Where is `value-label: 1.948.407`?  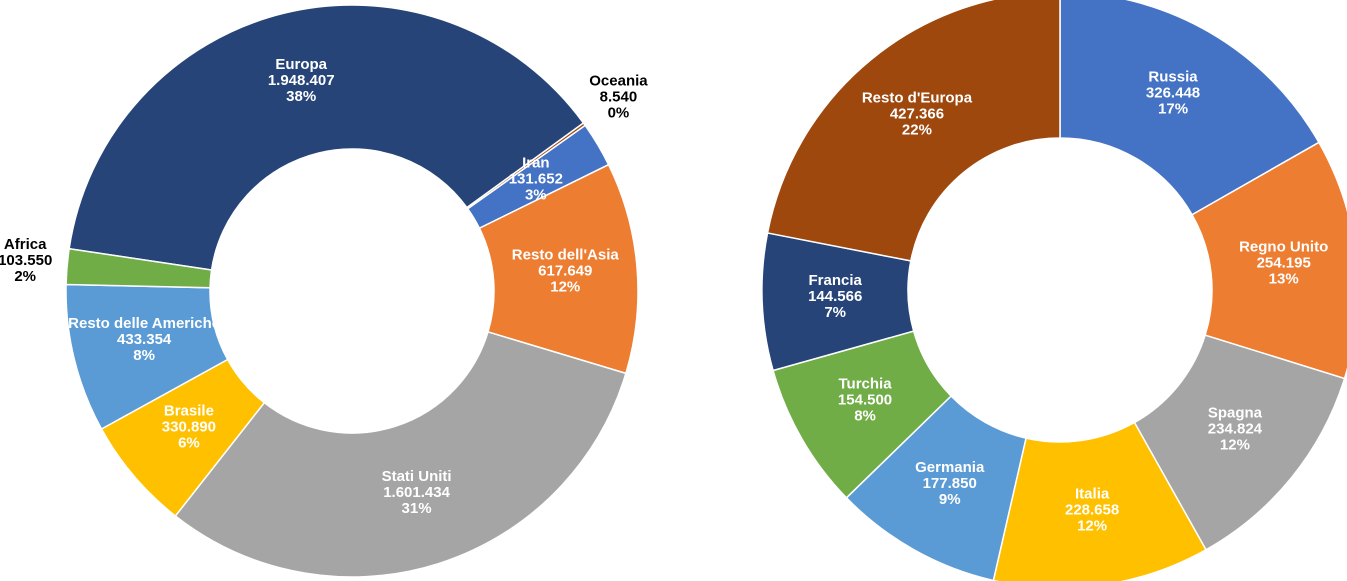 value-label: 1.948.407 is located at coordinates (301, 80).